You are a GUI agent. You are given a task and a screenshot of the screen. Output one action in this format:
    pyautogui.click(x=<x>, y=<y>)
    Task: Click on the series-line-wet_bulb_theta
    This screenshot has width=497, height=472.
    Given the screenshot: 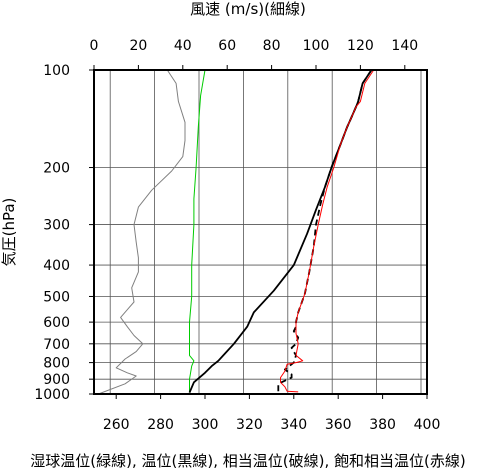 What is the action you would take?
    pyautogui.click(x=197, y=231)
    